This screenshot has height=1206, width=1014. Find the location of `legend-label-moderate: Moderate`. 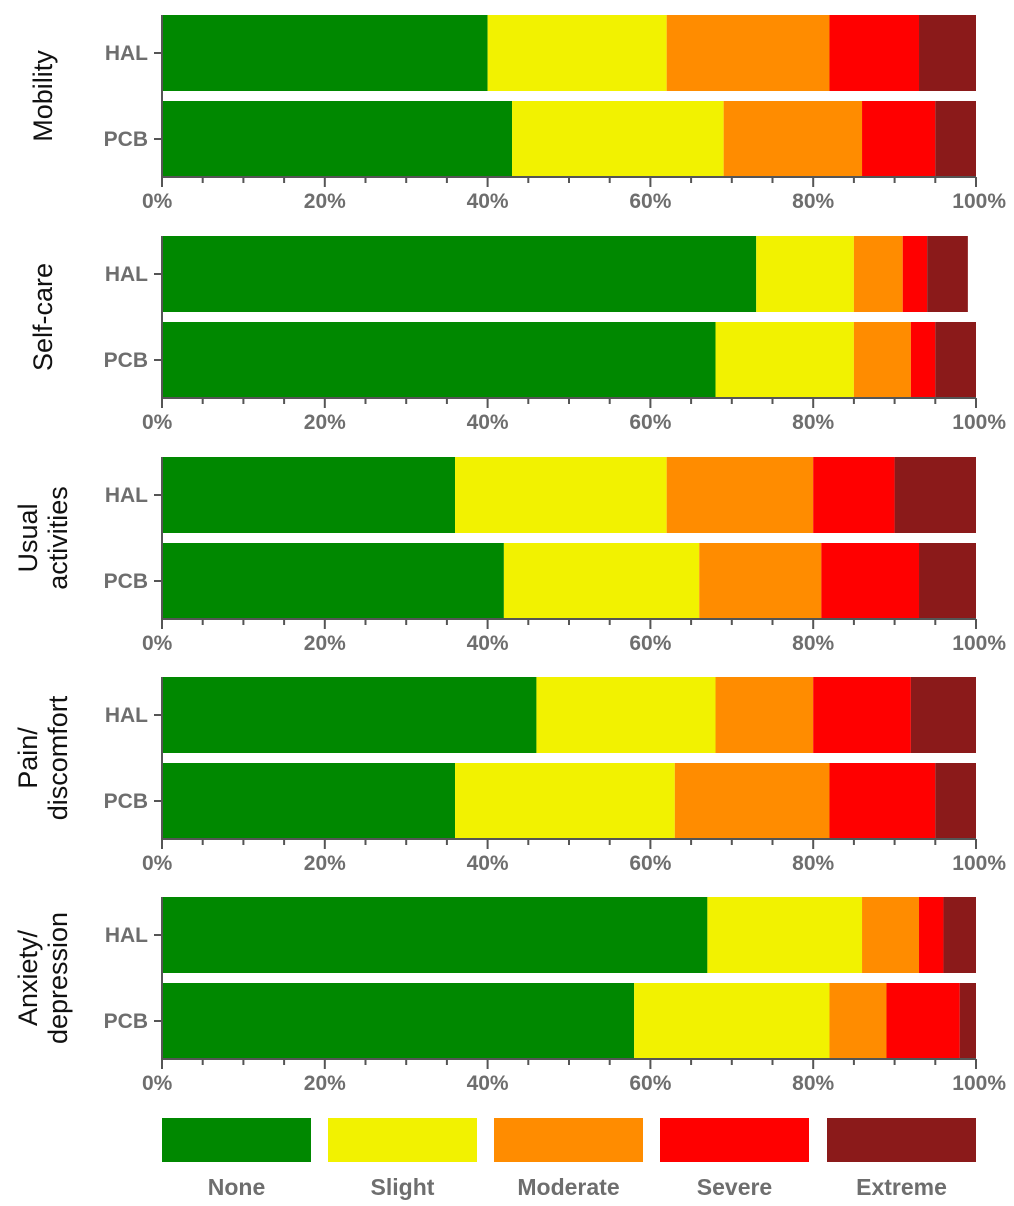

legend-label-moderate: Moderate is located at coordinates (568, 1187).